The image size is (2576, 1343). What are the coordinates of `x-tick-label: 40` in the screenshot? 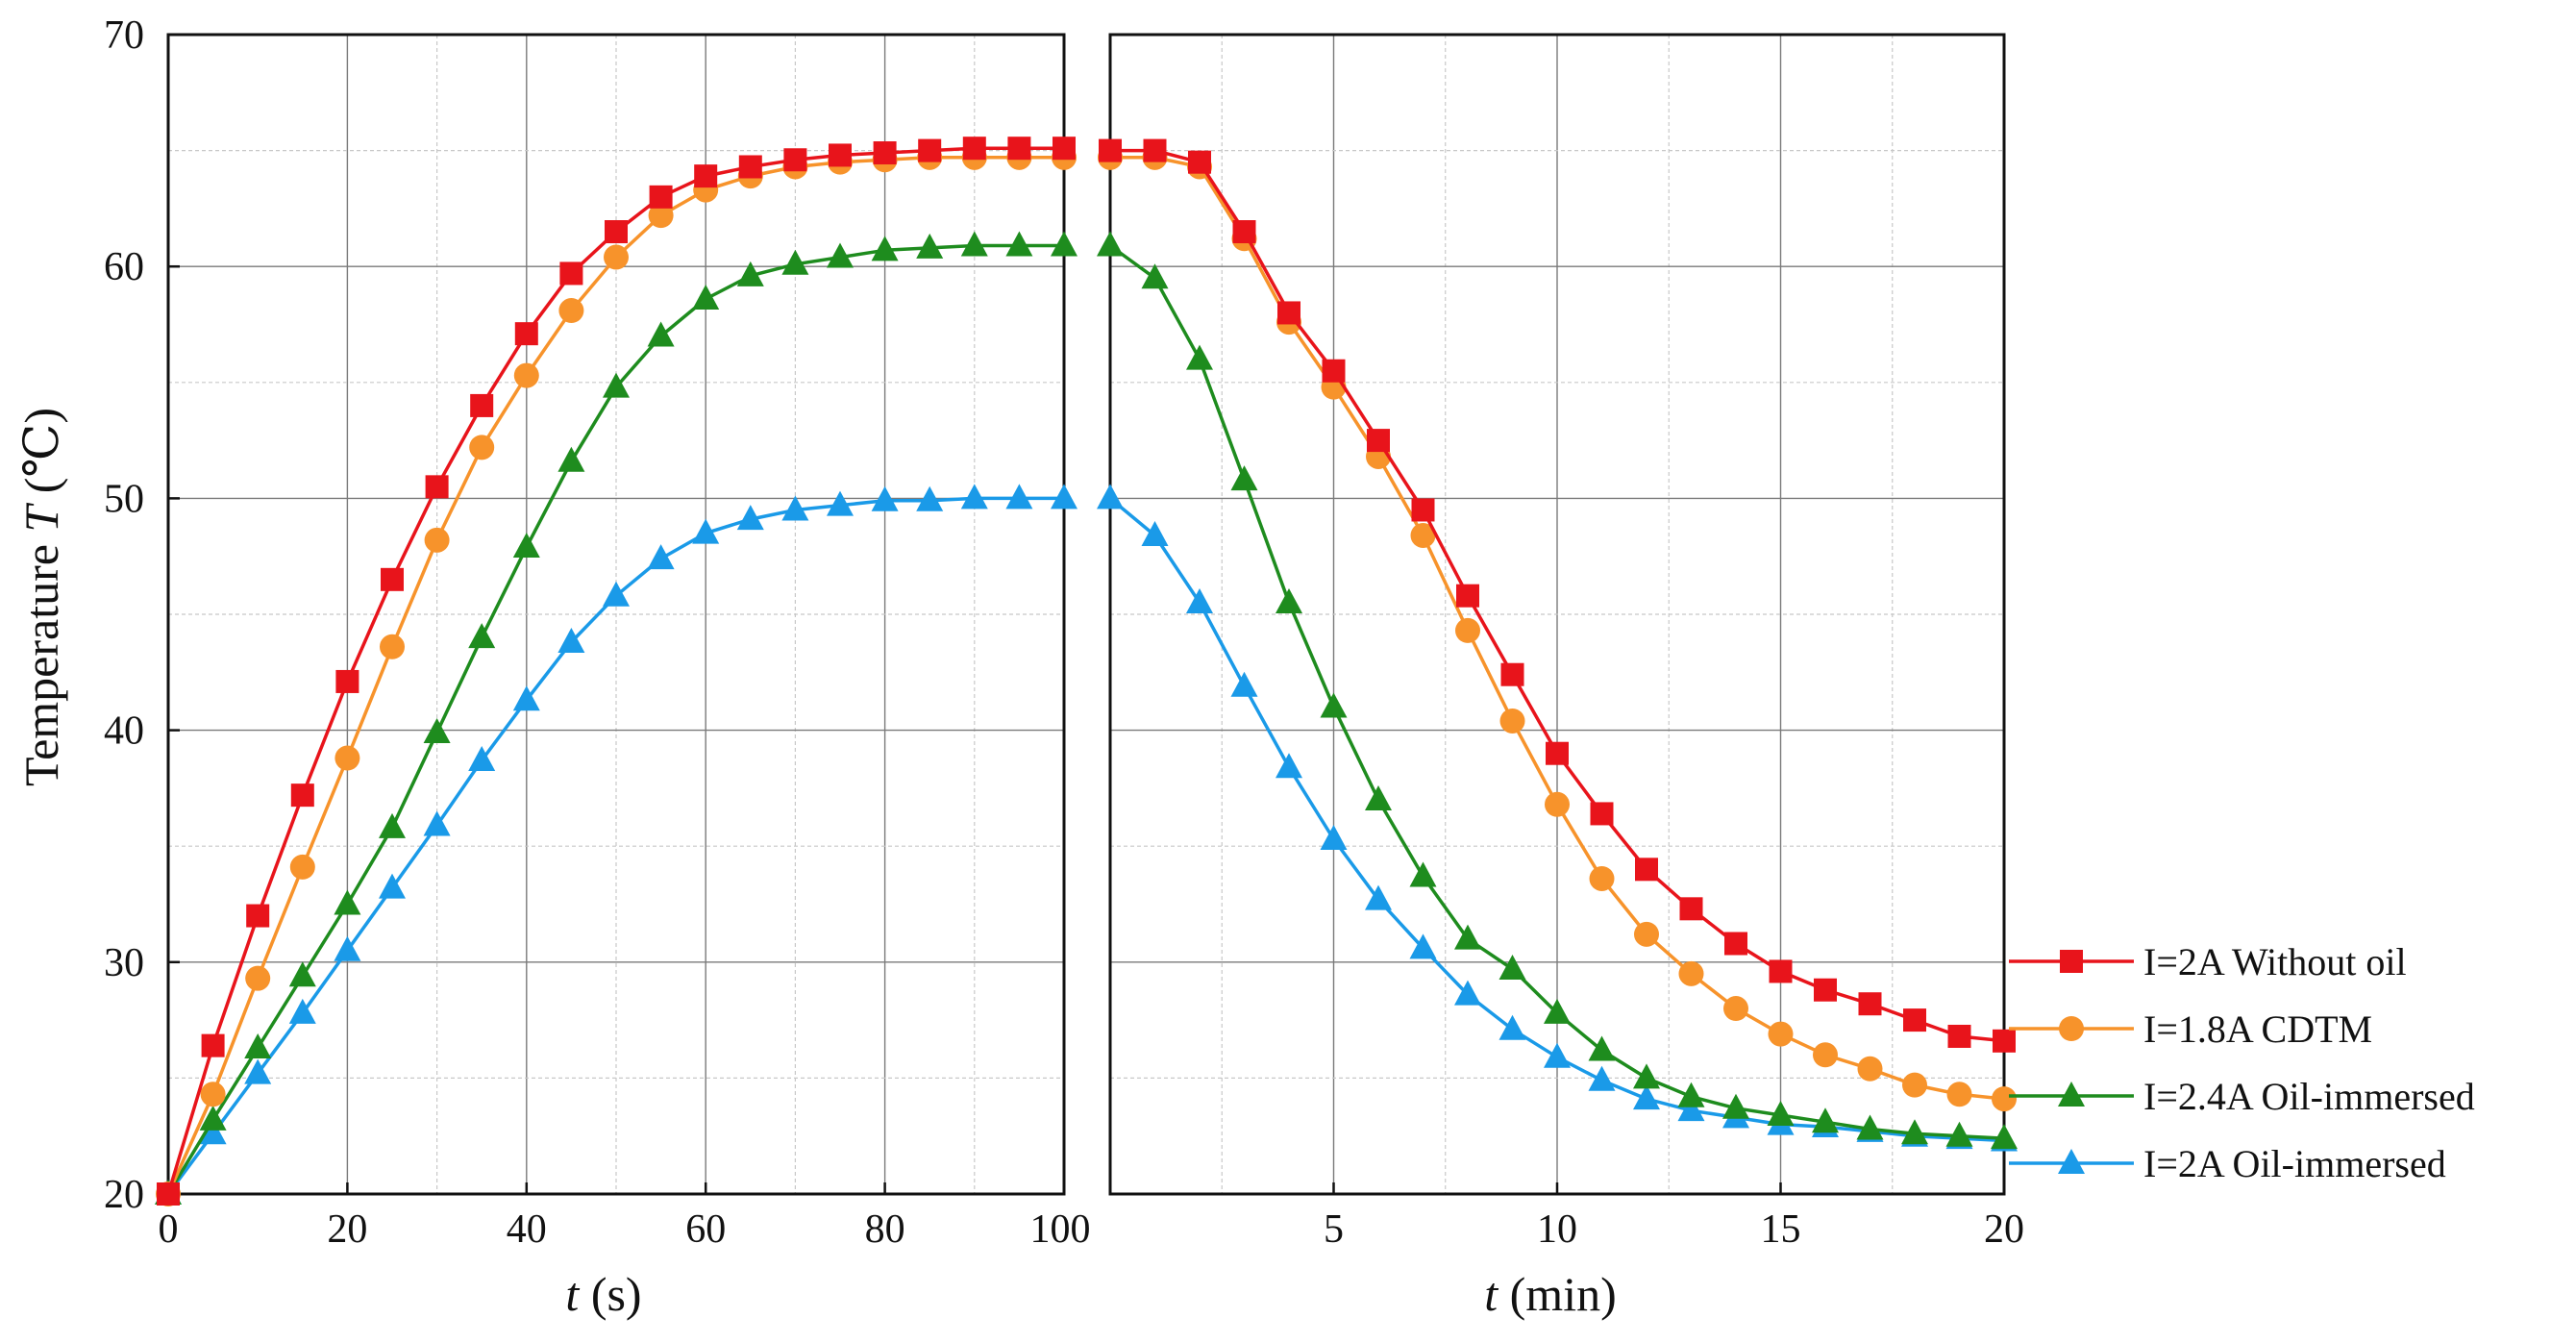 It's located at (527, 1229).